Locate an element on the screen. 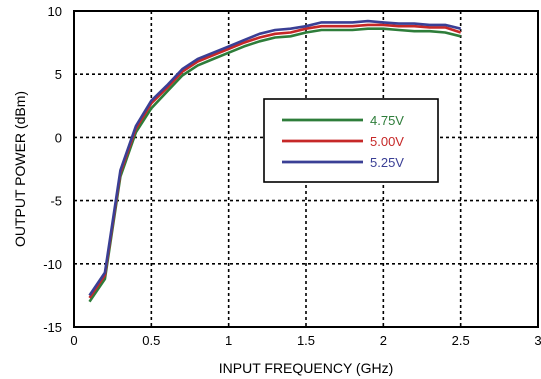 This screenshot has width=541, height=379. x-axis-ticks: 0 0.5 1 1.5 2 2.5 3 is located at coordinates (305, 340).